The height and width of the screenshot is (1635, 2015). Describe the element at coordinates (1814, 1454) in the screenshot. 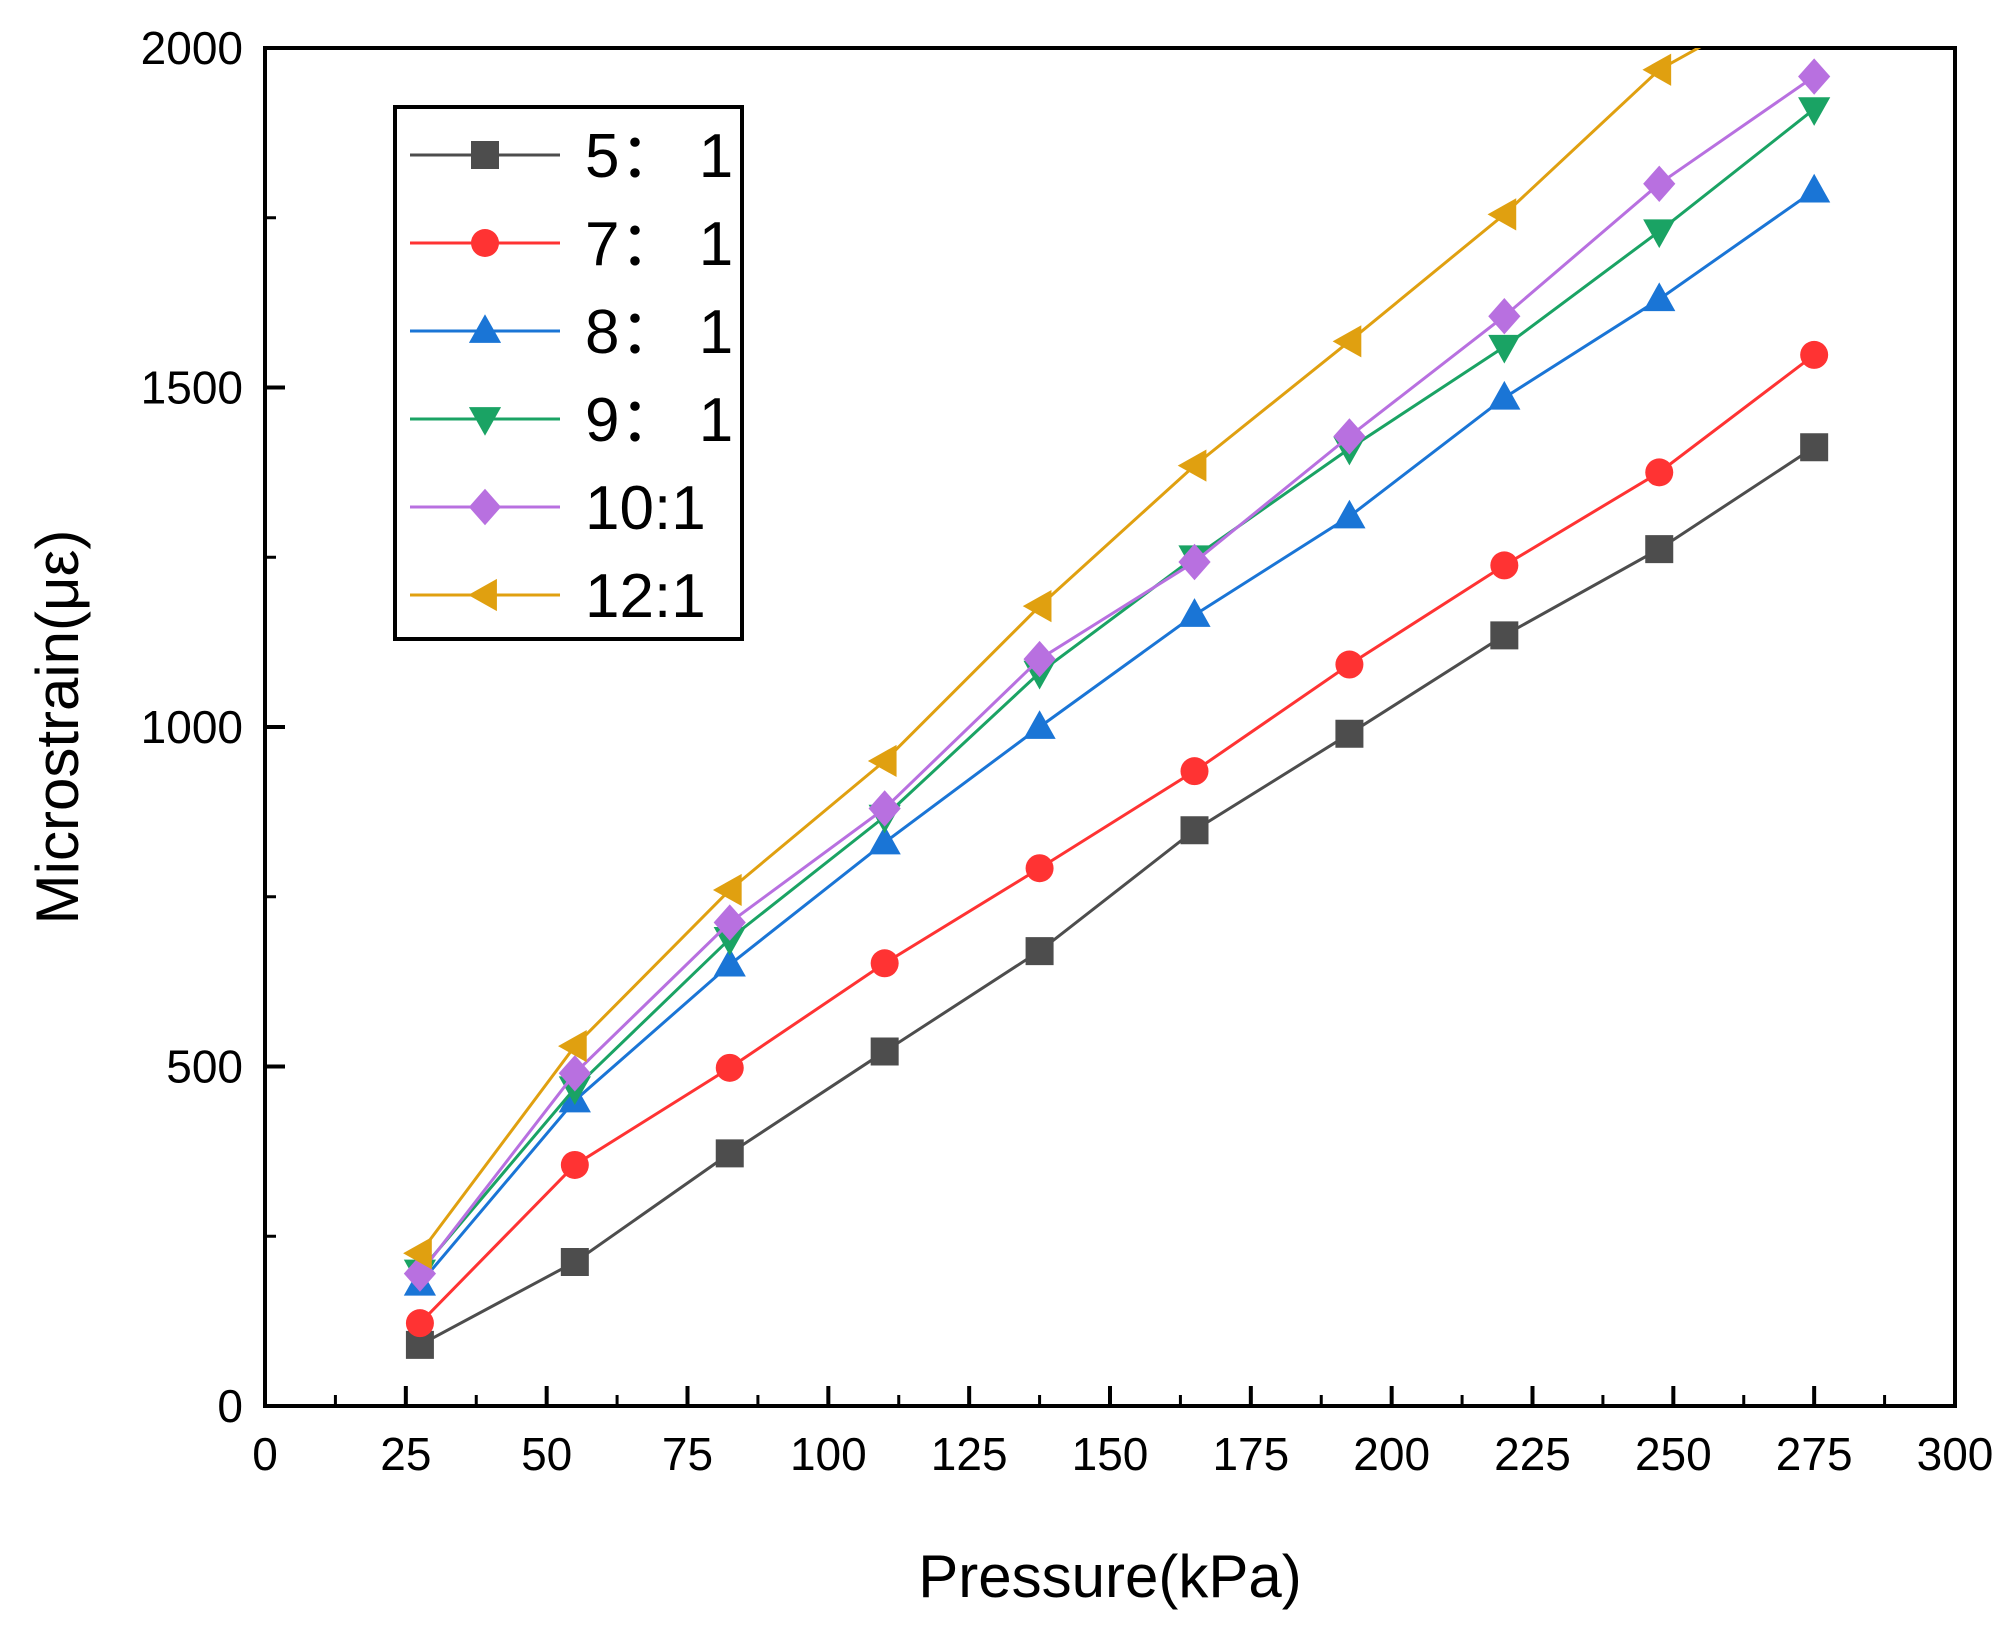

I see `x-tick-label: 275` at that location.